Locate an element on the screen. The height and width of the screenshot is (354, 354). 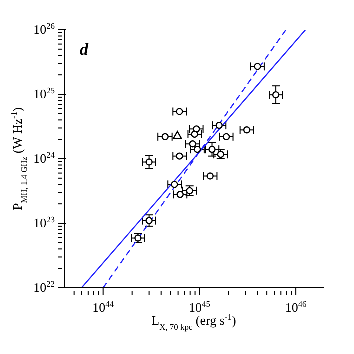
x-tick-label: 10$^{45}$ is located at coordinates (199, 307).